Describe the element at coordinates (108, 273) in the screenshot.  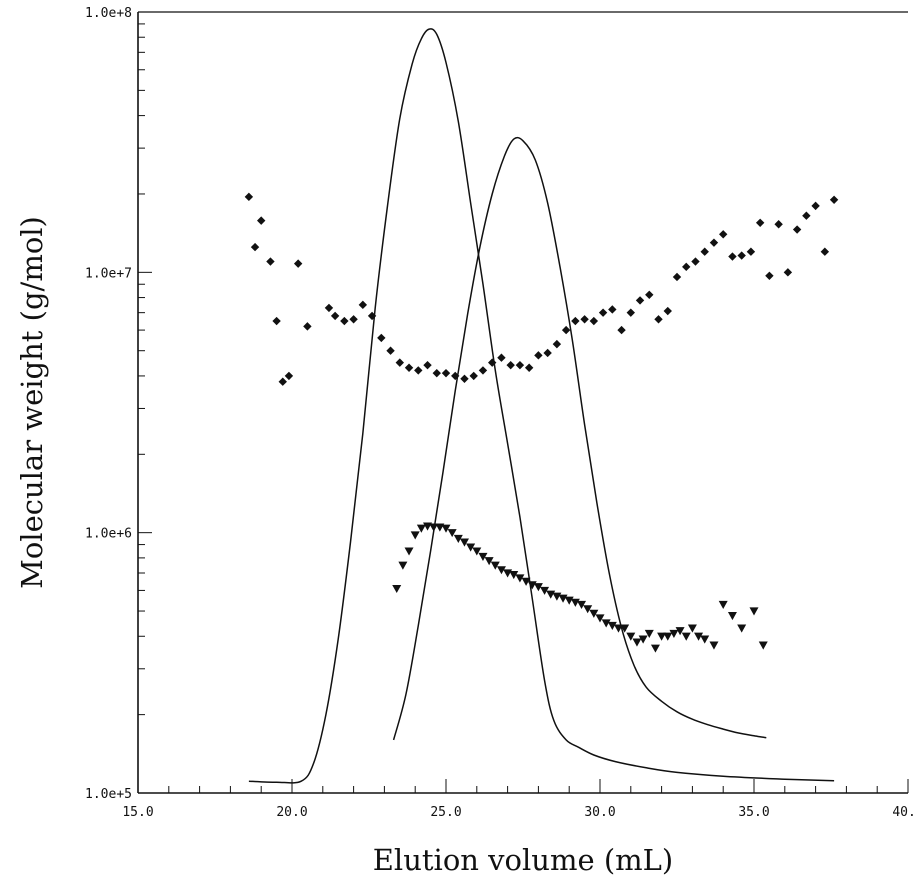
I see `y-tick-label: 1.0e+7` at that location.